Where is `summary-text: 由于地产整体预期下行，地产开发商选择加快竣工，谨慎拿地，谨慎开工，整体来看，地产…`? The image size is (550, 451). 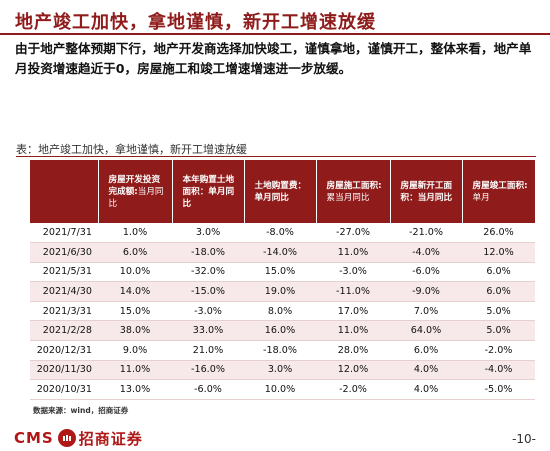
summary-text: 由于地产整体预期下行，地产开发商选择加快竣工，谨慎拿地，谨慎开工，整体来看，地产… is located at coordinates (273, 58).